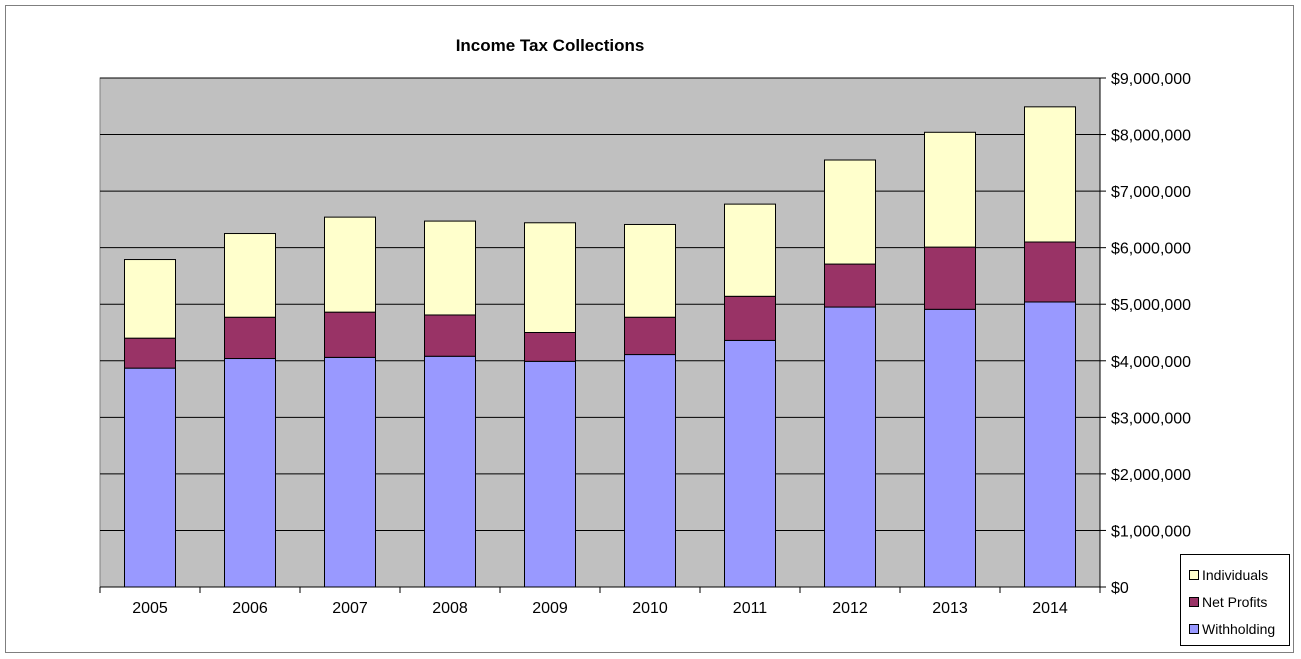  Describe the element at coordinates (250, 275) in the screenshot. I see `bar-individuals-2006` at that location.